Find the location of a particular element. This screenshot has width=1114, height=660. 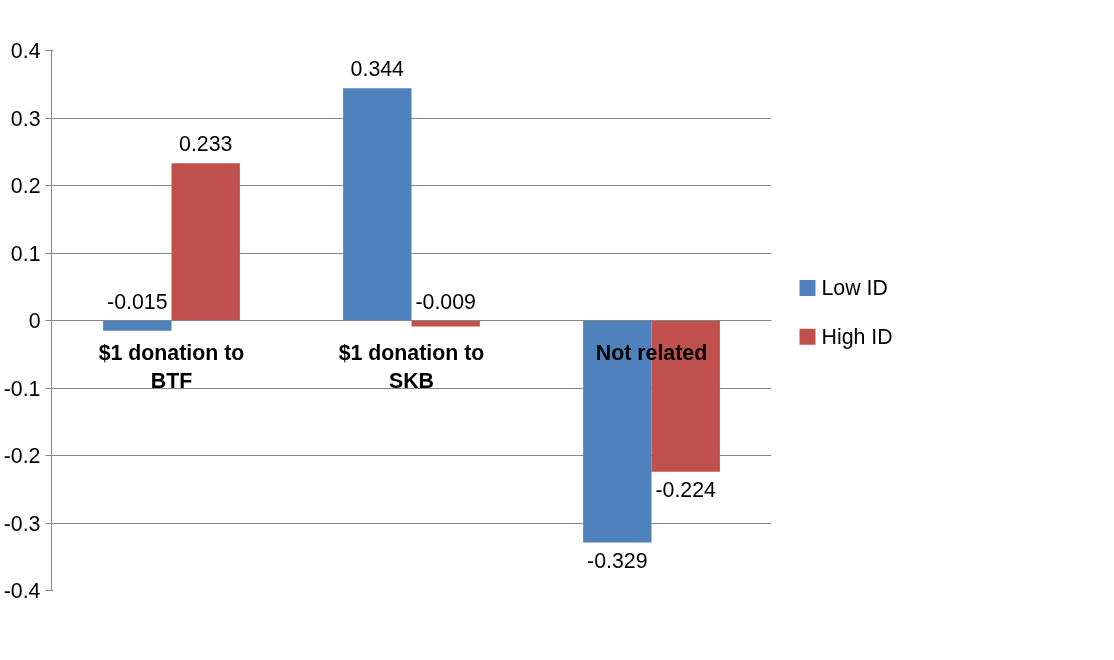

y-tick-label: 0 is located at coordinates (34, 321).